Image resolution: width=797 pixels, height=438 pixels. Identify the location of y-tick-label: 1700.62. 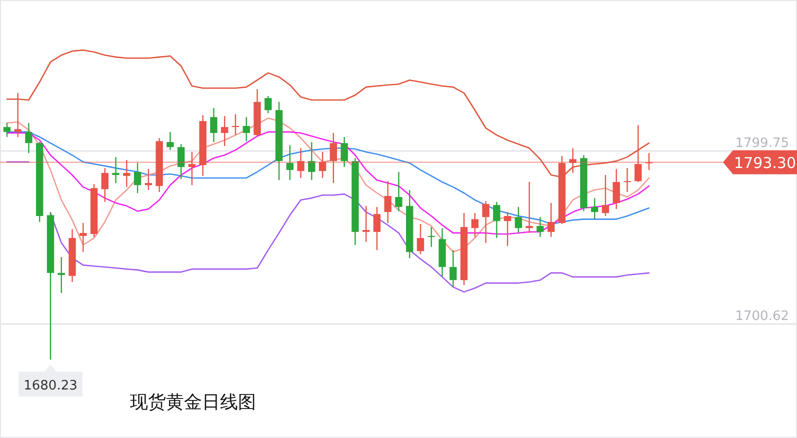
(762, 316).